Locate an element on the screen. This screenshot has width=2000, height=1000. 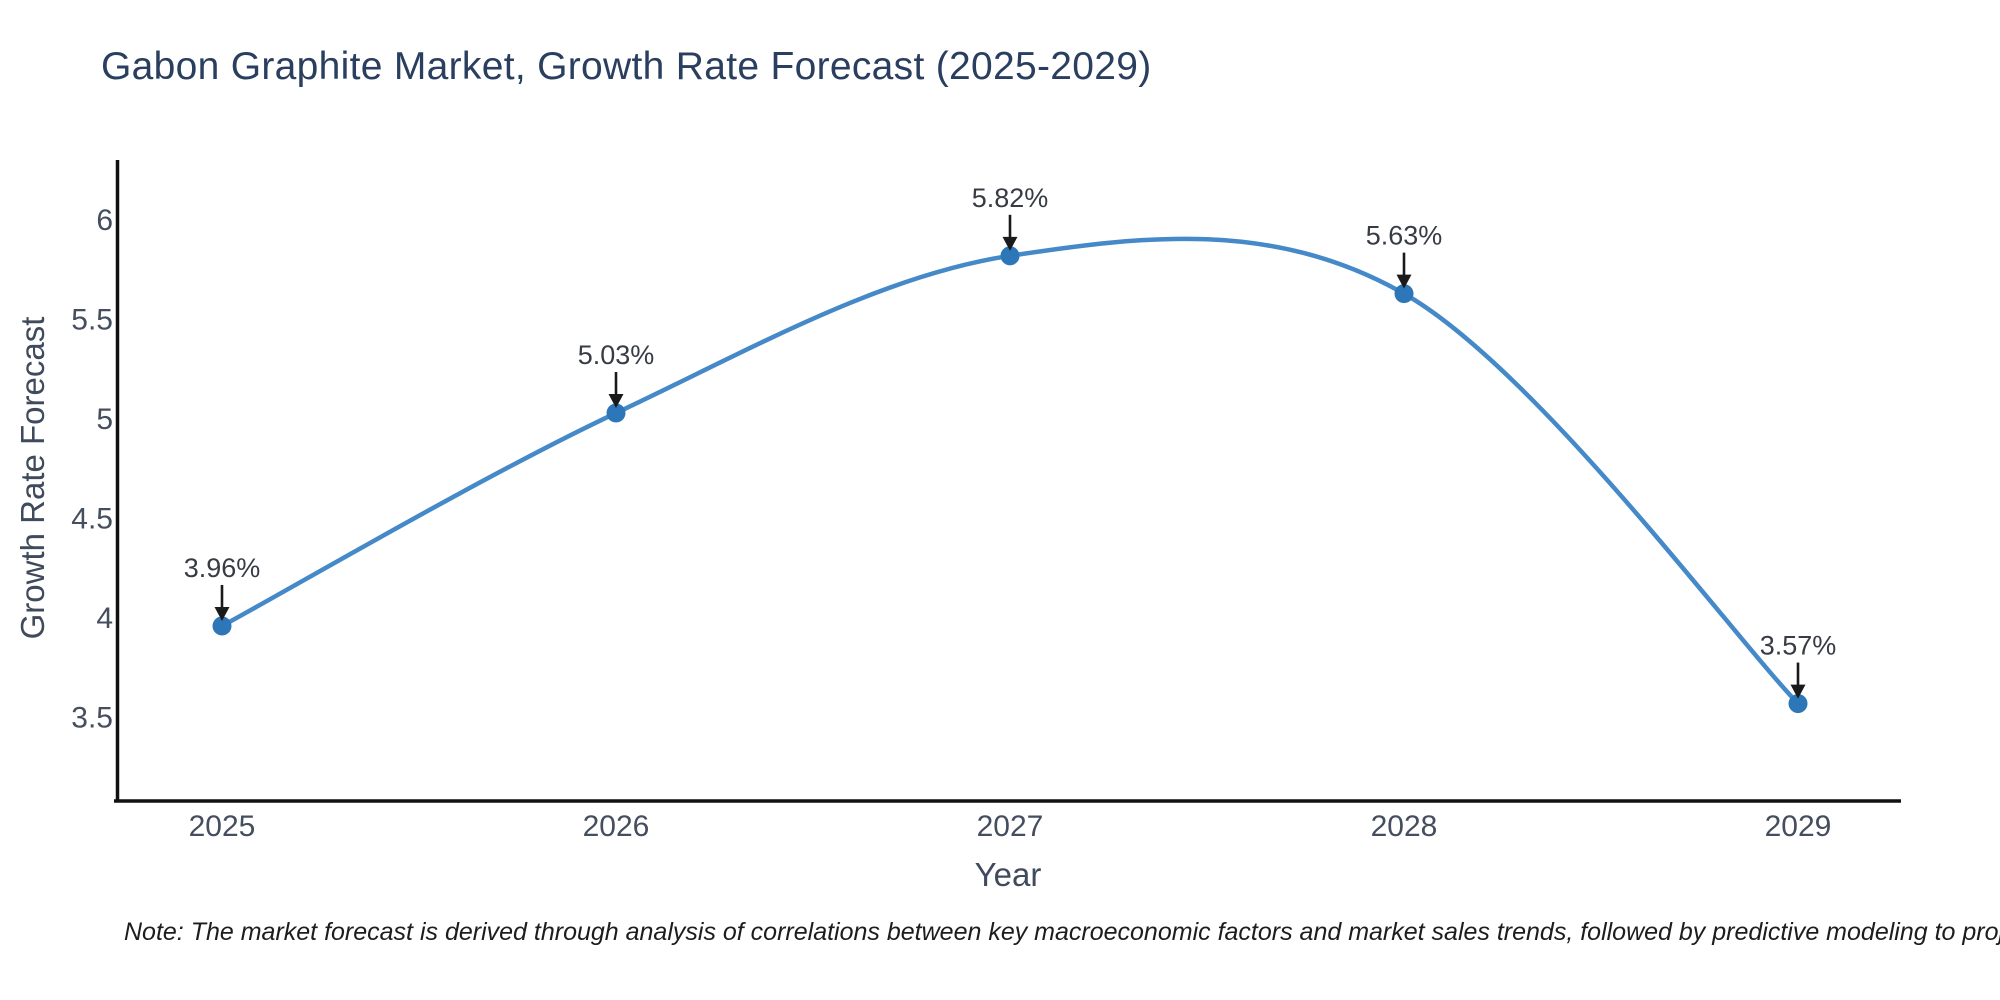
x-tick-label: 2029 is located at coordinates (1798, 826).